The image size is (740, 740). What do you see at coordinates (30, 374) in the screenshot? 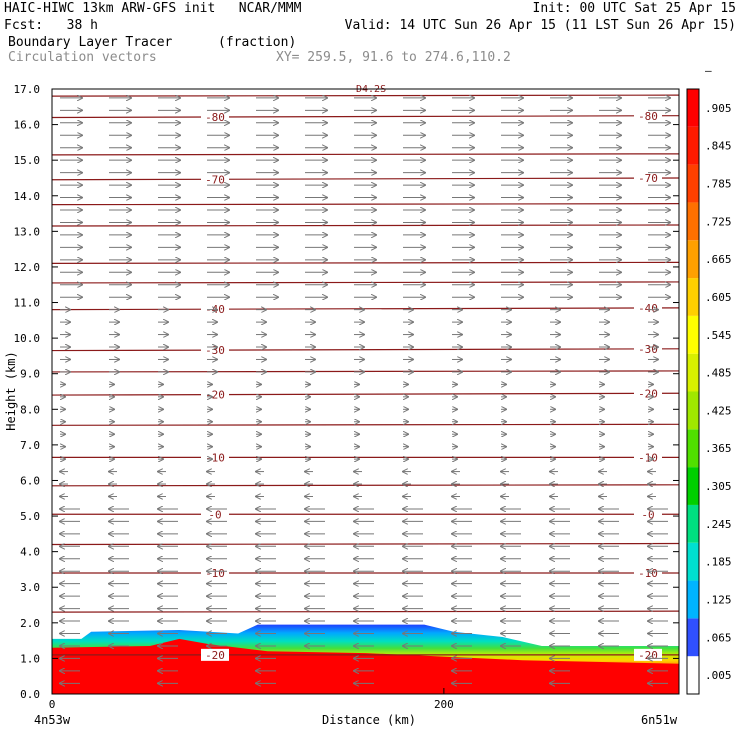
I see `y-tick-label: 9.0` at bounding box center [30, 374].